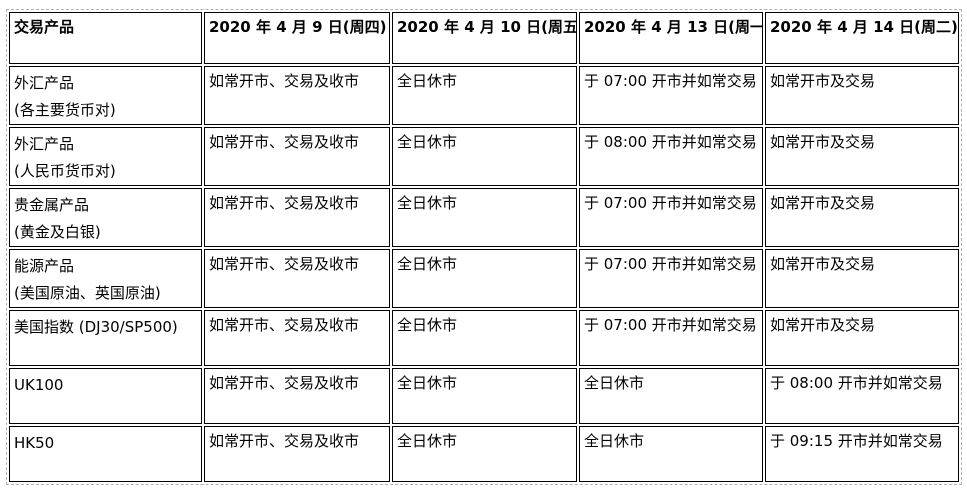 The height and width of the screenshot is (489, 967). What do you see at coordinates (96, 327) in the screenshot?
I see `product-name: 美国指数 (DJ30/SP500)` at bounding box center [96, 327].